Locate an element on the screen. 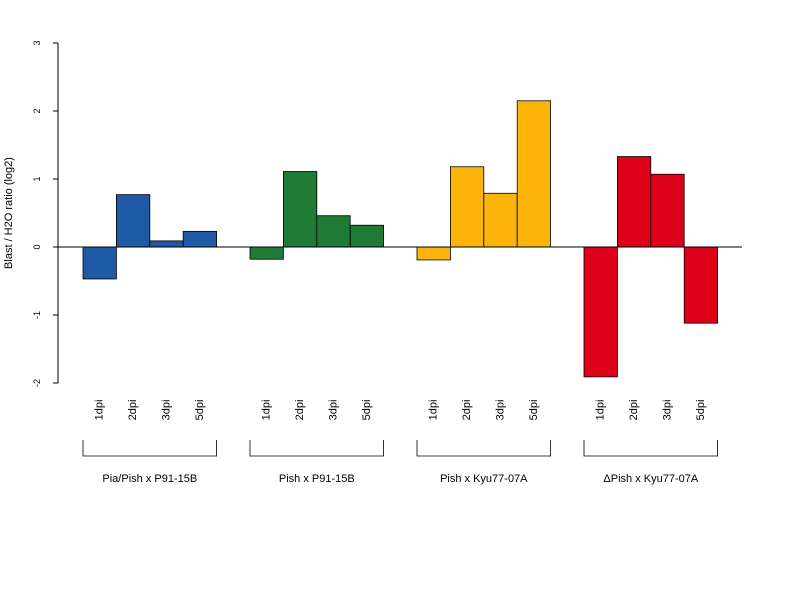 Image resolution: width=800 pixels, height=600 pixels. y-tick-label: 2 is located at coordinates (37, 110).